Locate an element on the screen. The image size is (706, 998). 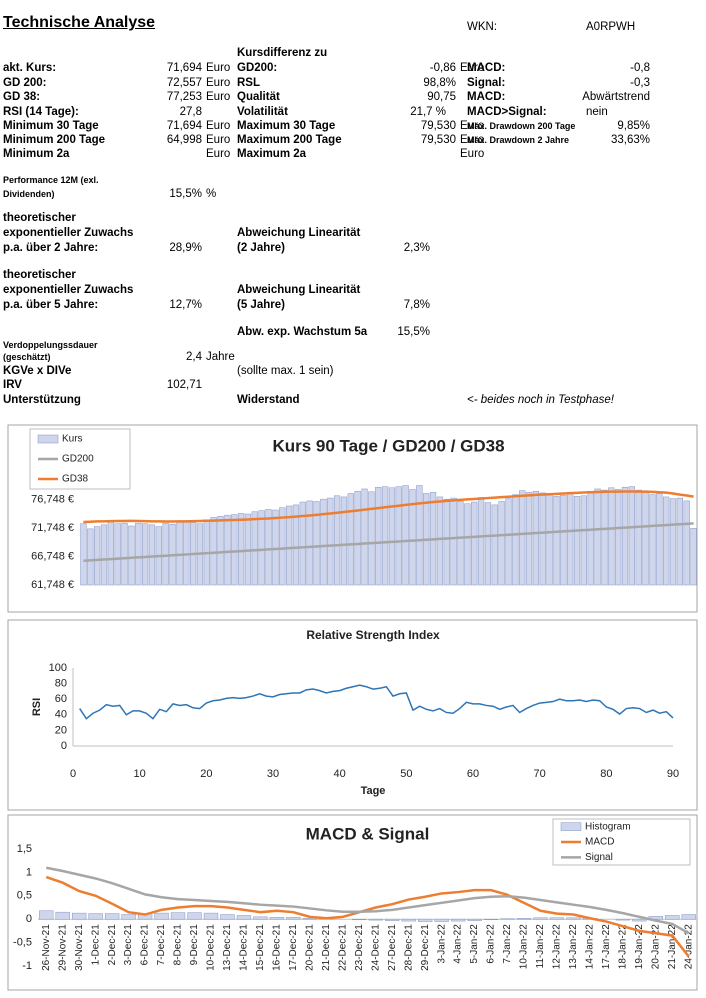
x-tick-label: 24-Dec-21 is located at coordinates (375, 947).